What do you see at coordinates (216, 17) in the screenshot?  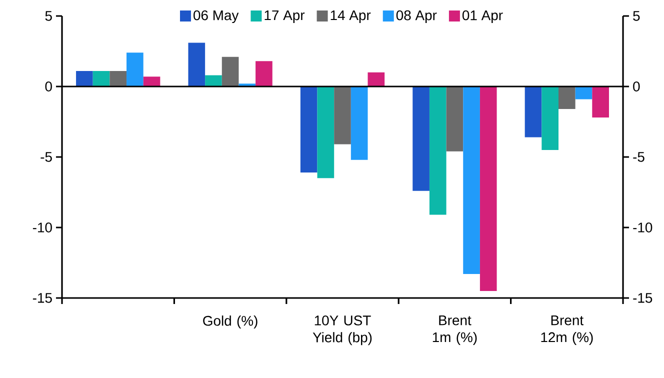 I see `legend-label: 06 May` at bounding box center [216, 17].